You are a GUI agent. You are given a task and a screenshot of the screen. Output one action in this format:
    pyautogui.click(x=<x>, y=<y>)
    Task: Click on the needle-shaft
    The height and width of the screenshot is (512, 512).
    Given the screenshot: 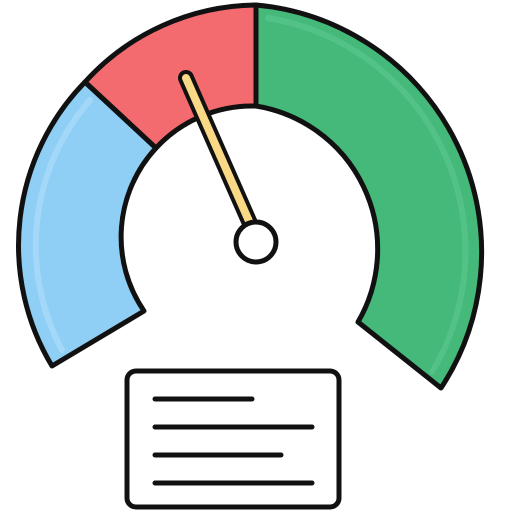 What is the action you would take?
    pyautogui.click(x=221, y=157)
    